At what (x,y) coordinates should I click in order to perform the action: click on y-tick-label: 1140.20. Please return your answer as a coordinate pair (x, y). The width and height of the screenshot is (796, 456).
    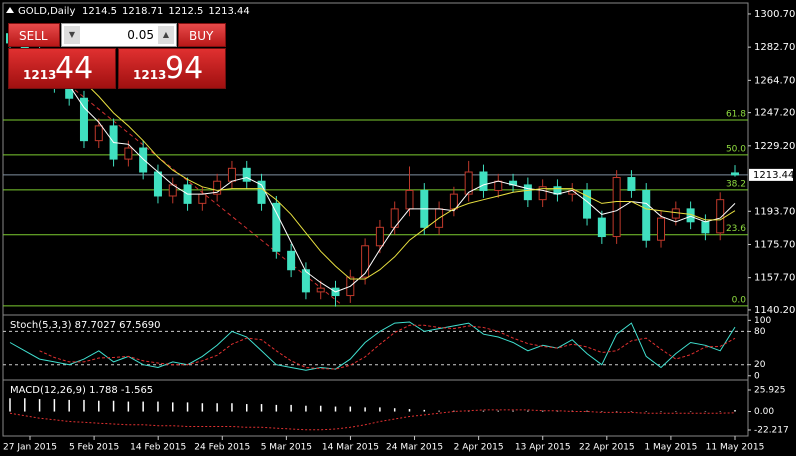
    Looking at the image, I should click on (774, 310).